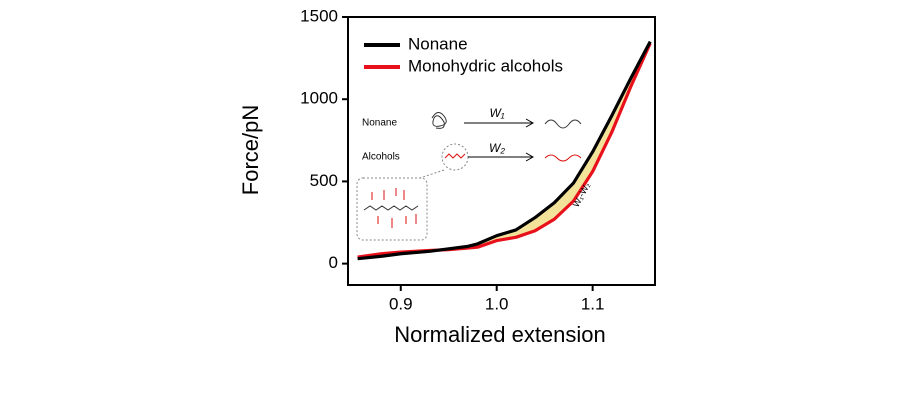 This screenshot has height=405, width=900. What do you see at coordinates (432, 174) in the screenshot?
I see `zoom-line` at bounding box center [432, 174].